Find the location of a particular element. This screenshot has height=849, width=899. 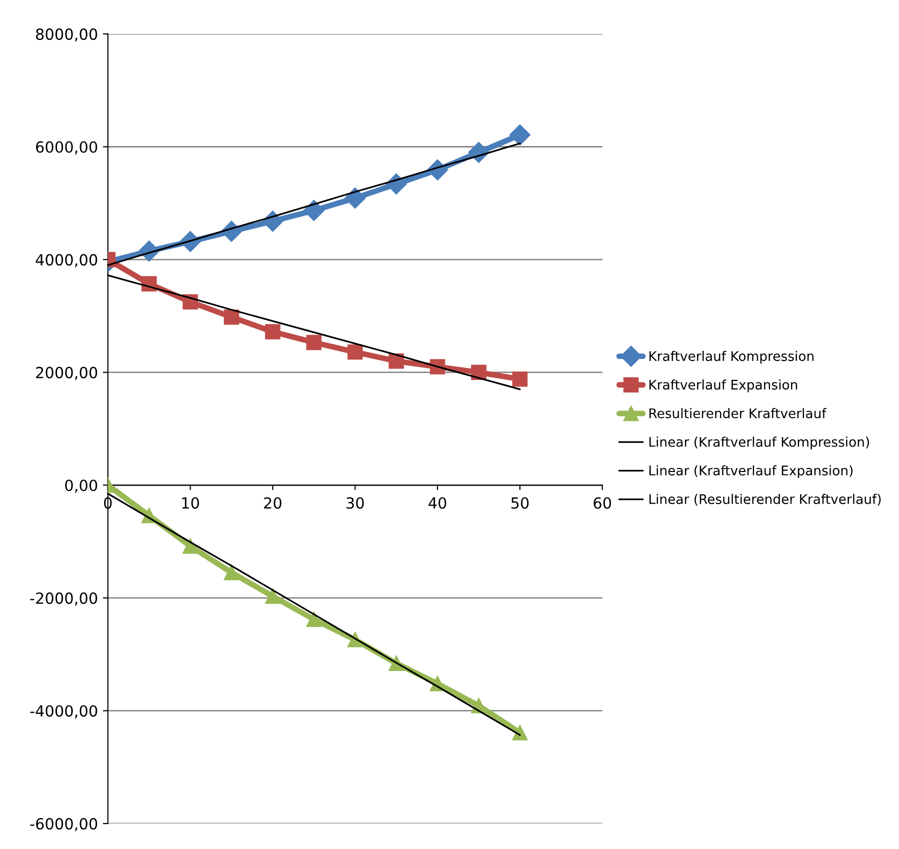

legend-label: Linear (Kraftverlauf Kompression) is located at coordinates (759, 443).